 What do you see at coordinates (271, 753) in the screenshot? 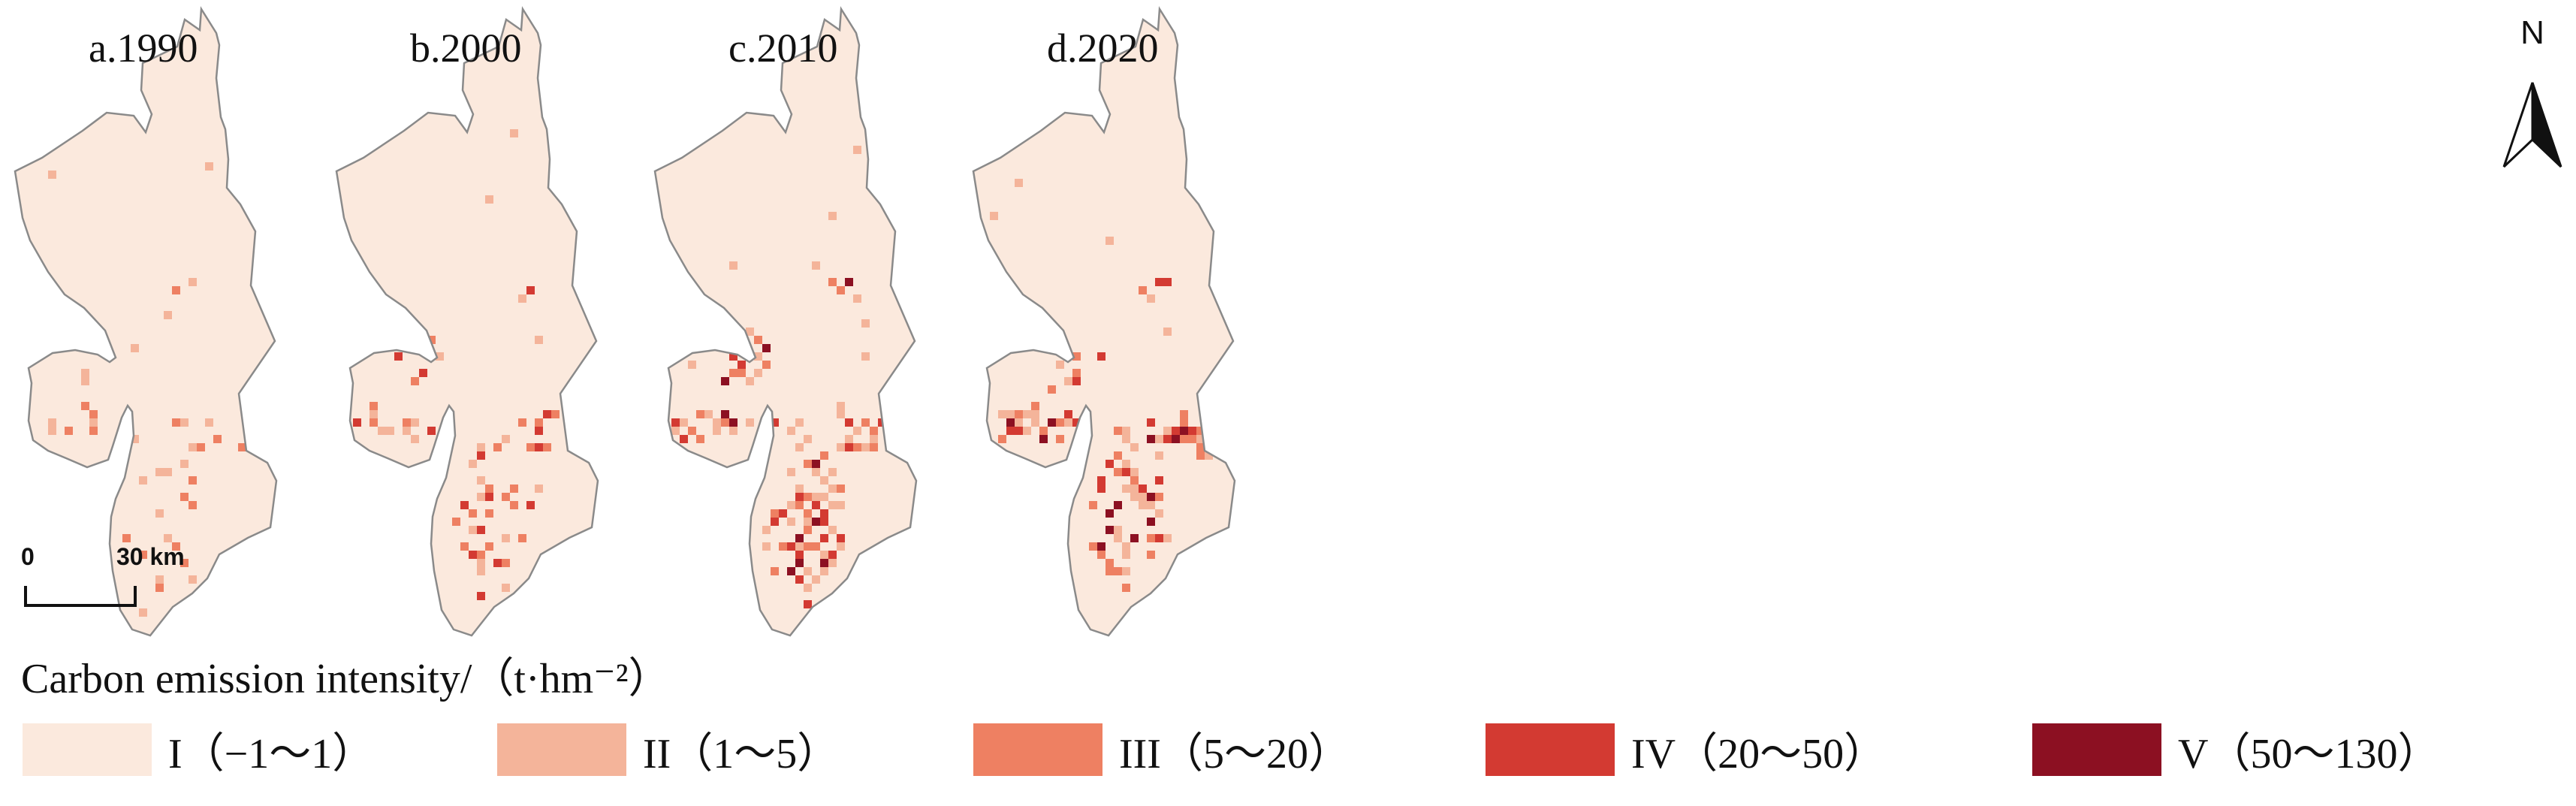
I see `legend-label-class-1: I（−1～1）` at bounding box center [271, 753].